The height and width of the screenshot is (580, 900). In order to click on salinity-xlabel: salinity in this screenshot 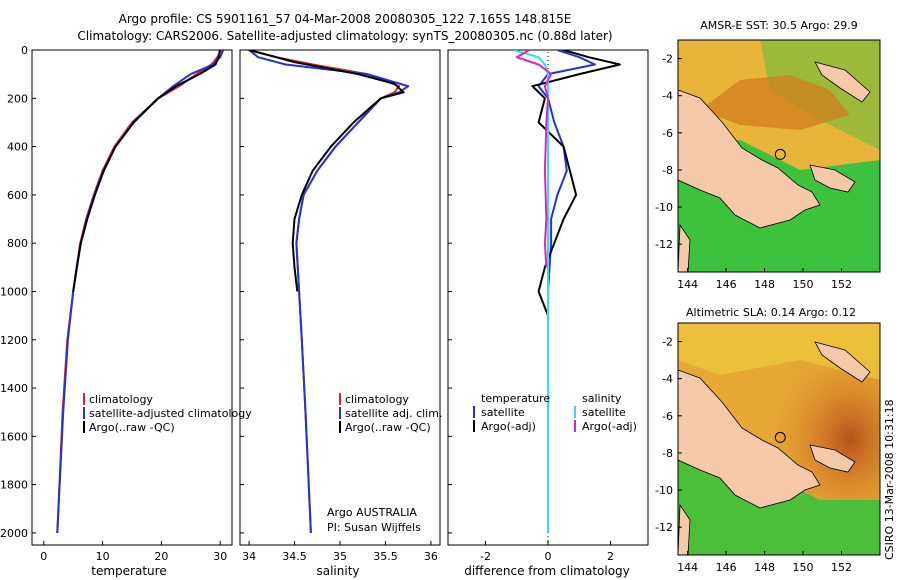, I will do `click(337, 571)`.